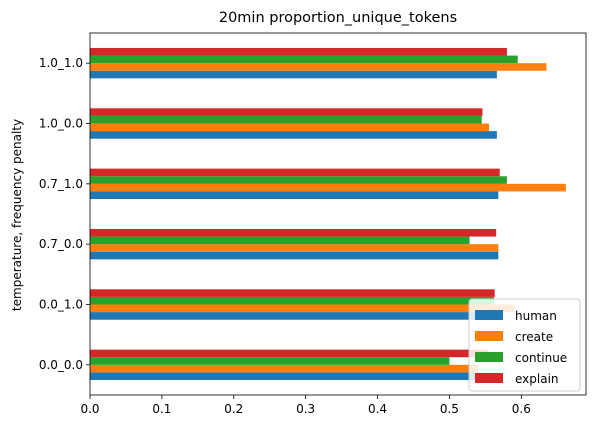  I want to click on bar-continue-0.0_0.0, so click(270, 361).